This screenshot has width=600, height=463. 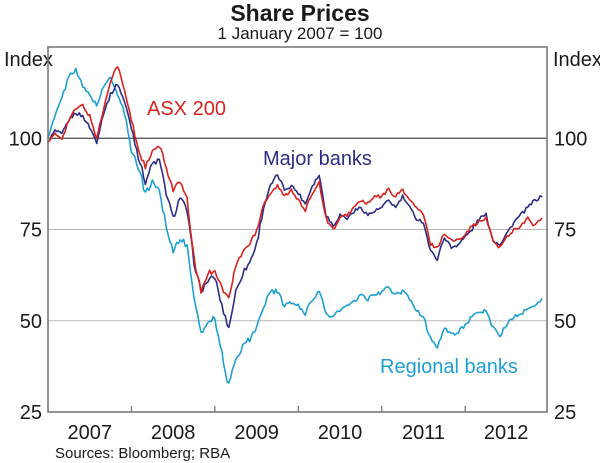 What do you see at coordinates (28, 60) in the screenshot?
I see `y-axis-label-left: Index` at bounding box center [28, 60].